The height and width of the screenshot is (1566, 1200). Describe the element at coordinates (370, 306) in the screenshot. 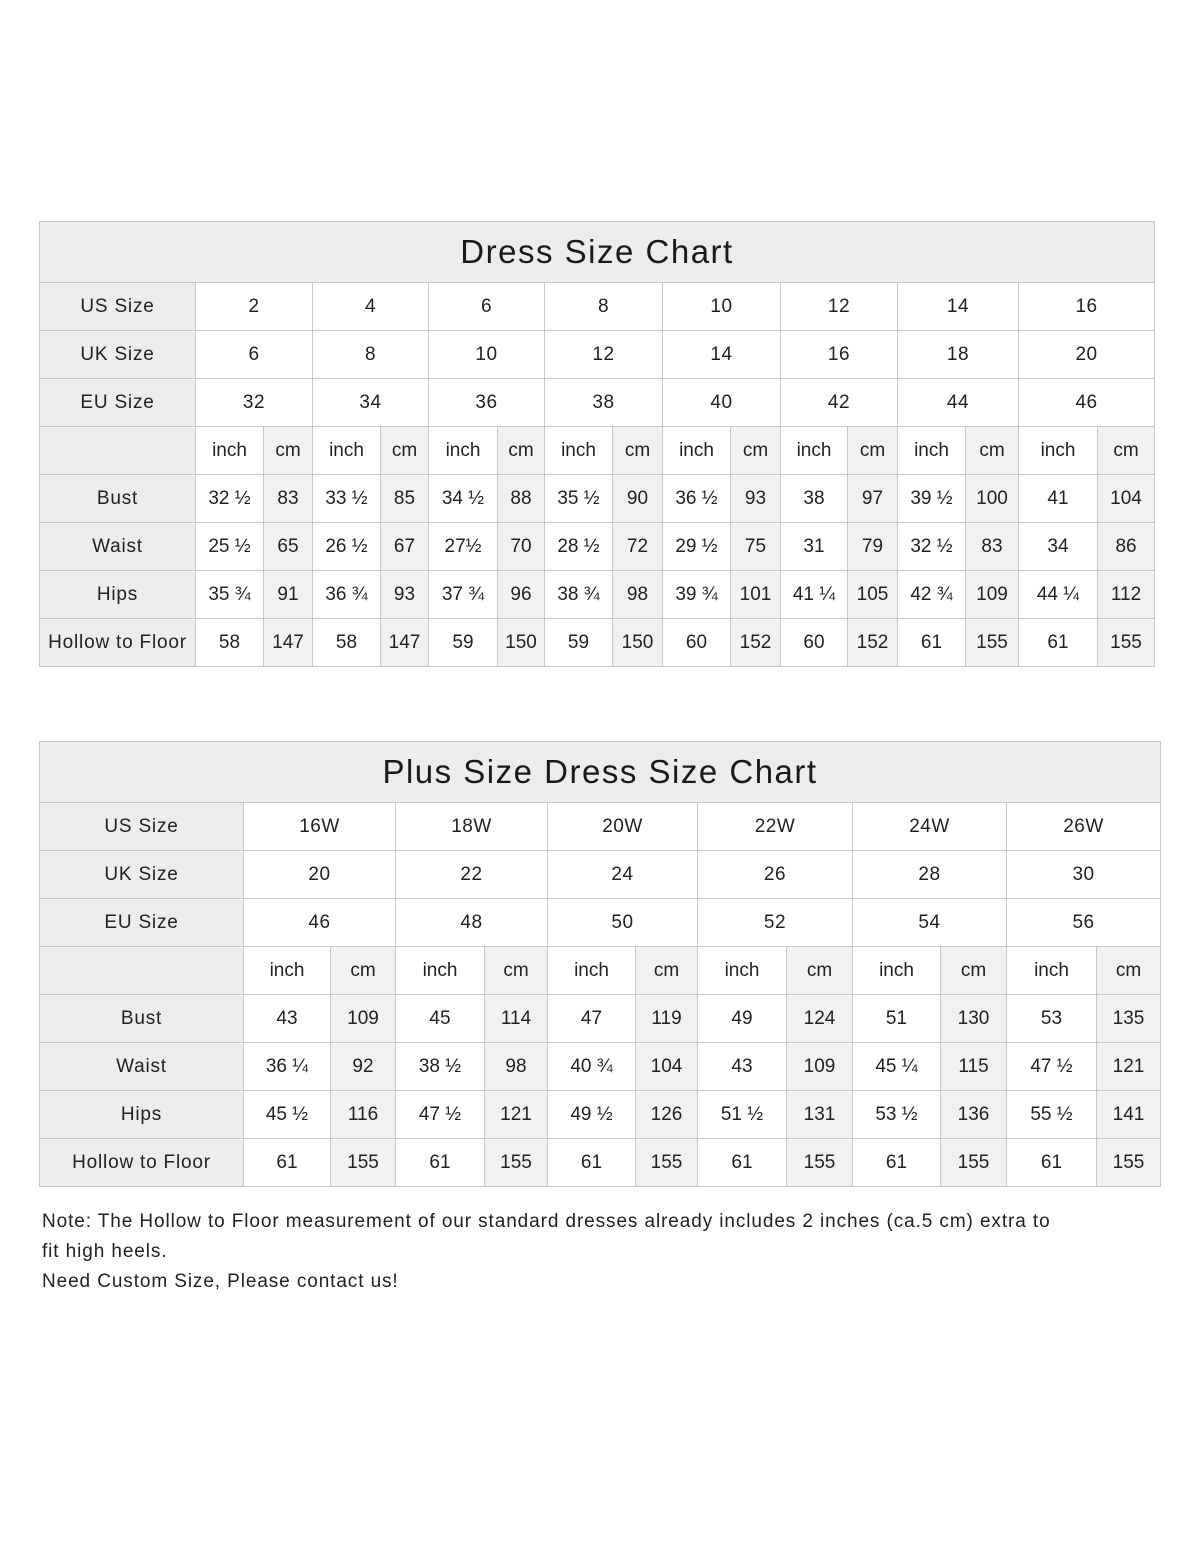

I see `size-cell: 4` at that location.